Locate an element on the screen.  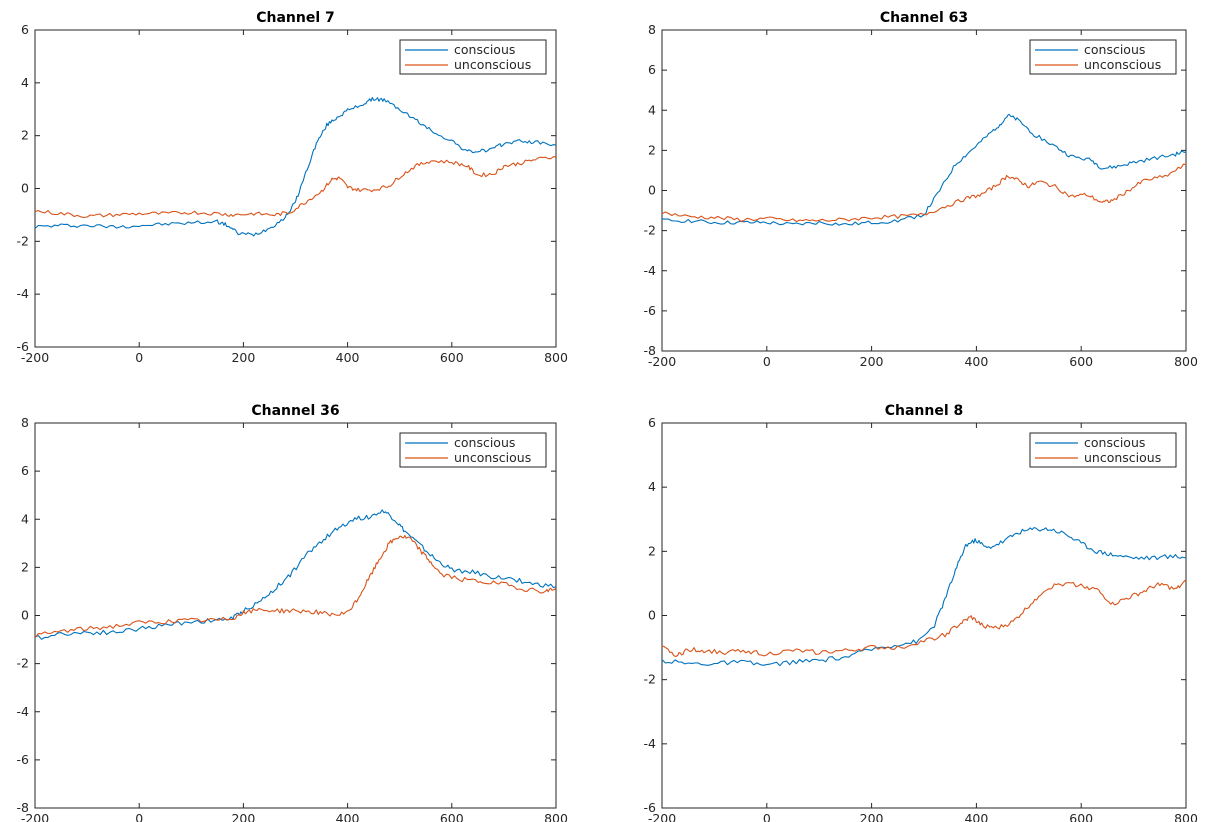
chart-title: Channel 7 is located at coordinates (295, 18).